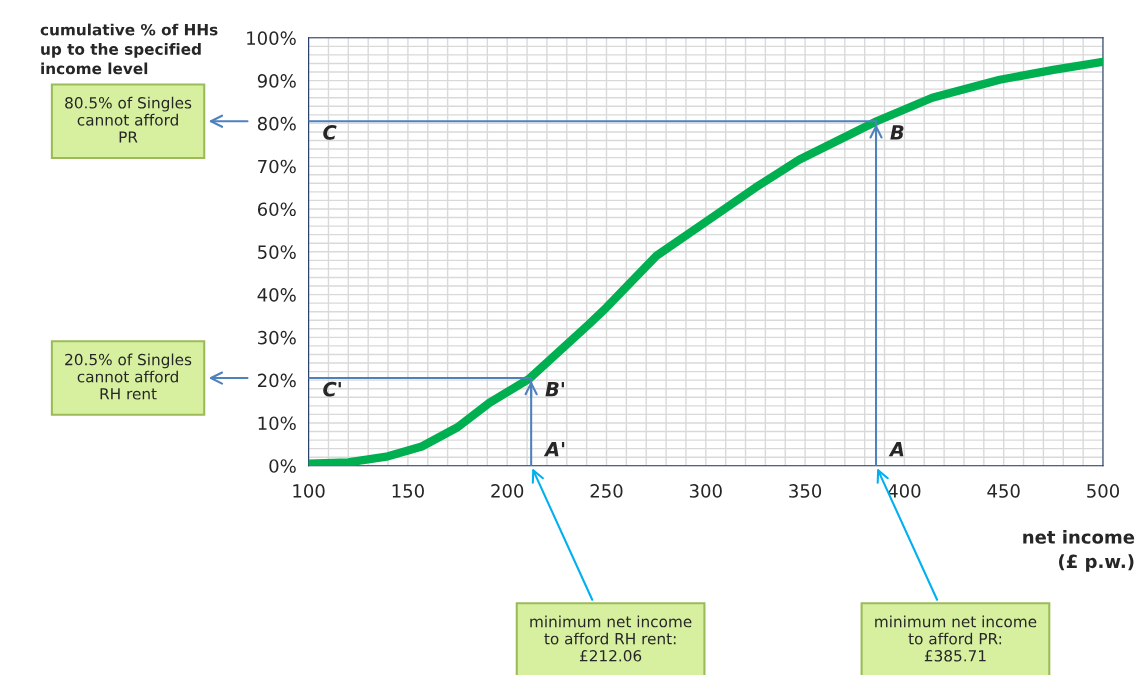 This screenshot has width=1143, height=675. I want to click on y-tick-label: 0%, so click(282, 466).